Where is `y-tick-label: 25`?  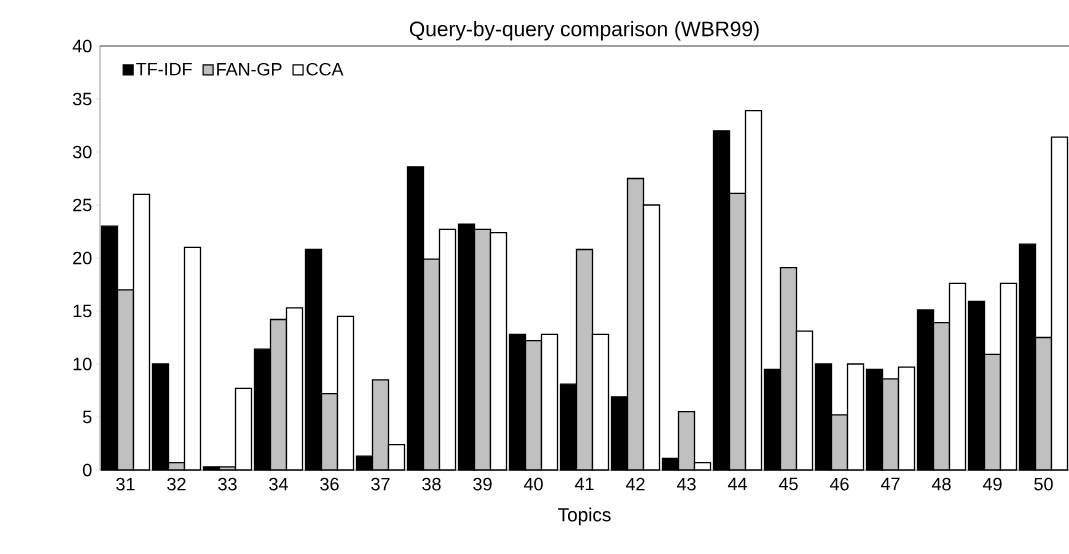 y-tick-label: 25 is located at coordinates (82, 205).